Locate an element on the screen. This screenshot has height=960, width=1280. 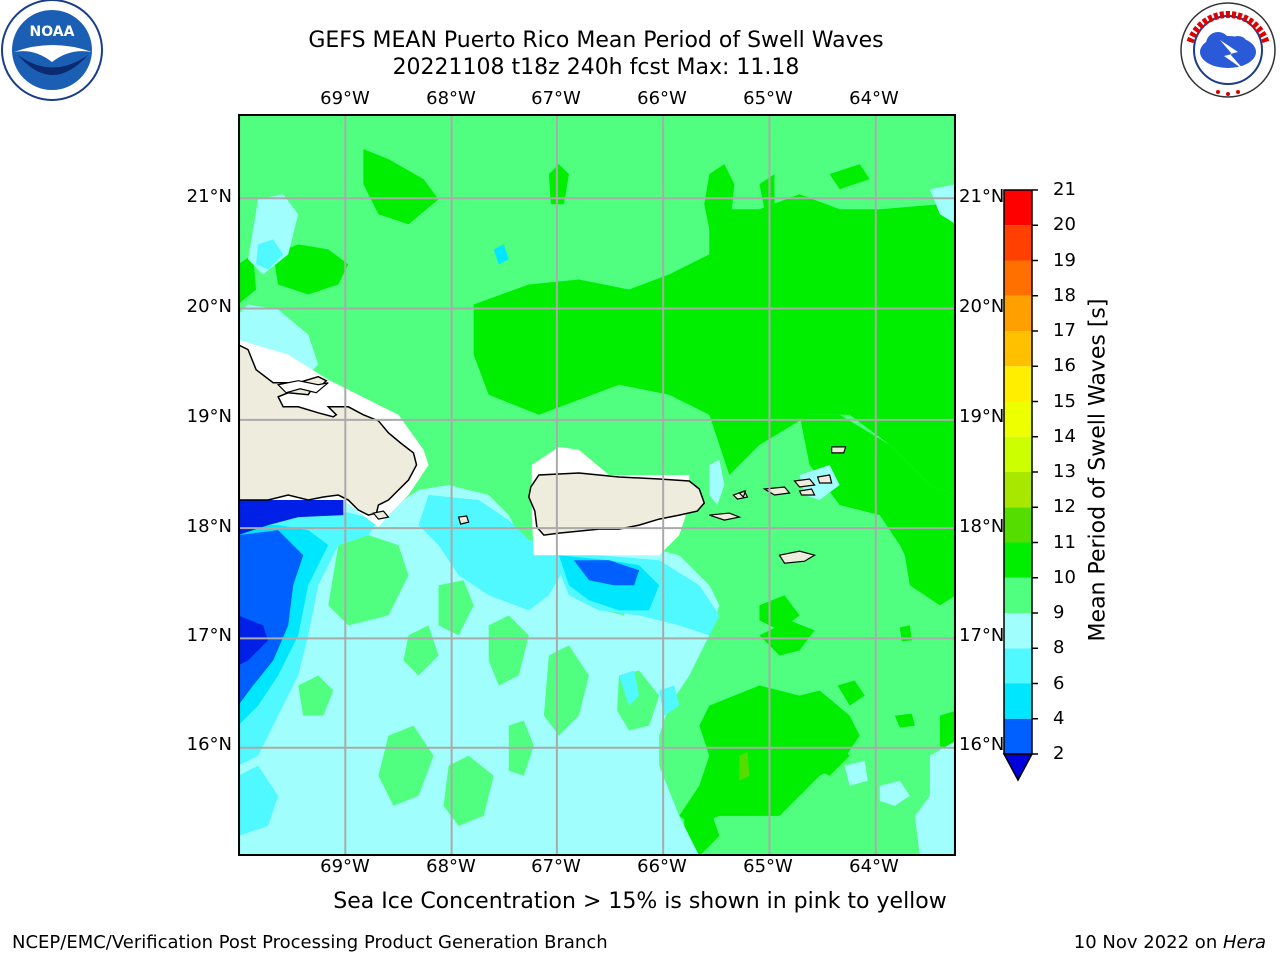
colorbar-tick-label: 14 is located at coordinates (1064, 436).